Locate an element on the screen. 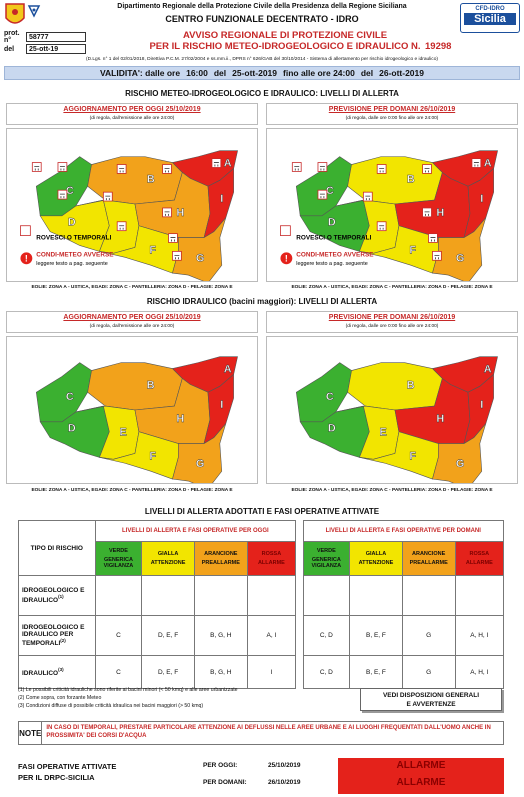 The height and width of the screenshot is (797, 524). today-level-2: ARANCIONE PREALLARME is located at coordinates (220, 558).